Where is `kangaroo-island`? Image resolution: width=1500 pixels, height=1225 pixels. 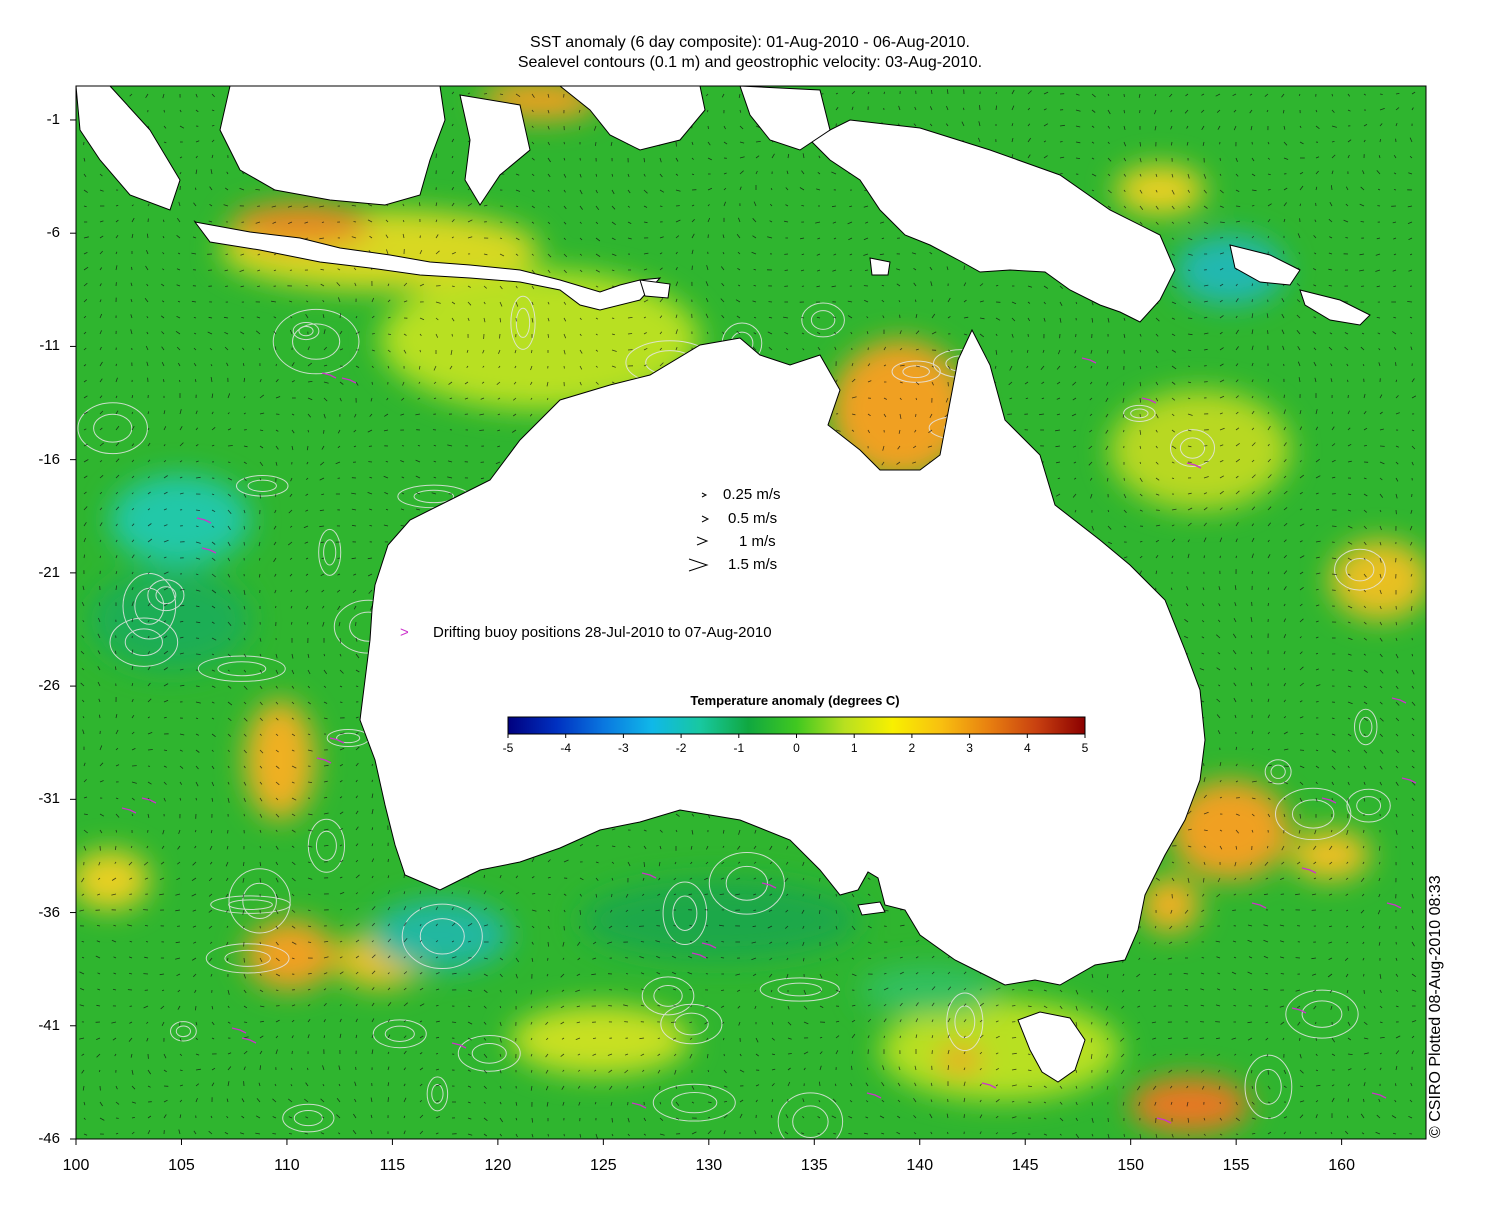 kangaroo-island is located at coordinates (871, 908).